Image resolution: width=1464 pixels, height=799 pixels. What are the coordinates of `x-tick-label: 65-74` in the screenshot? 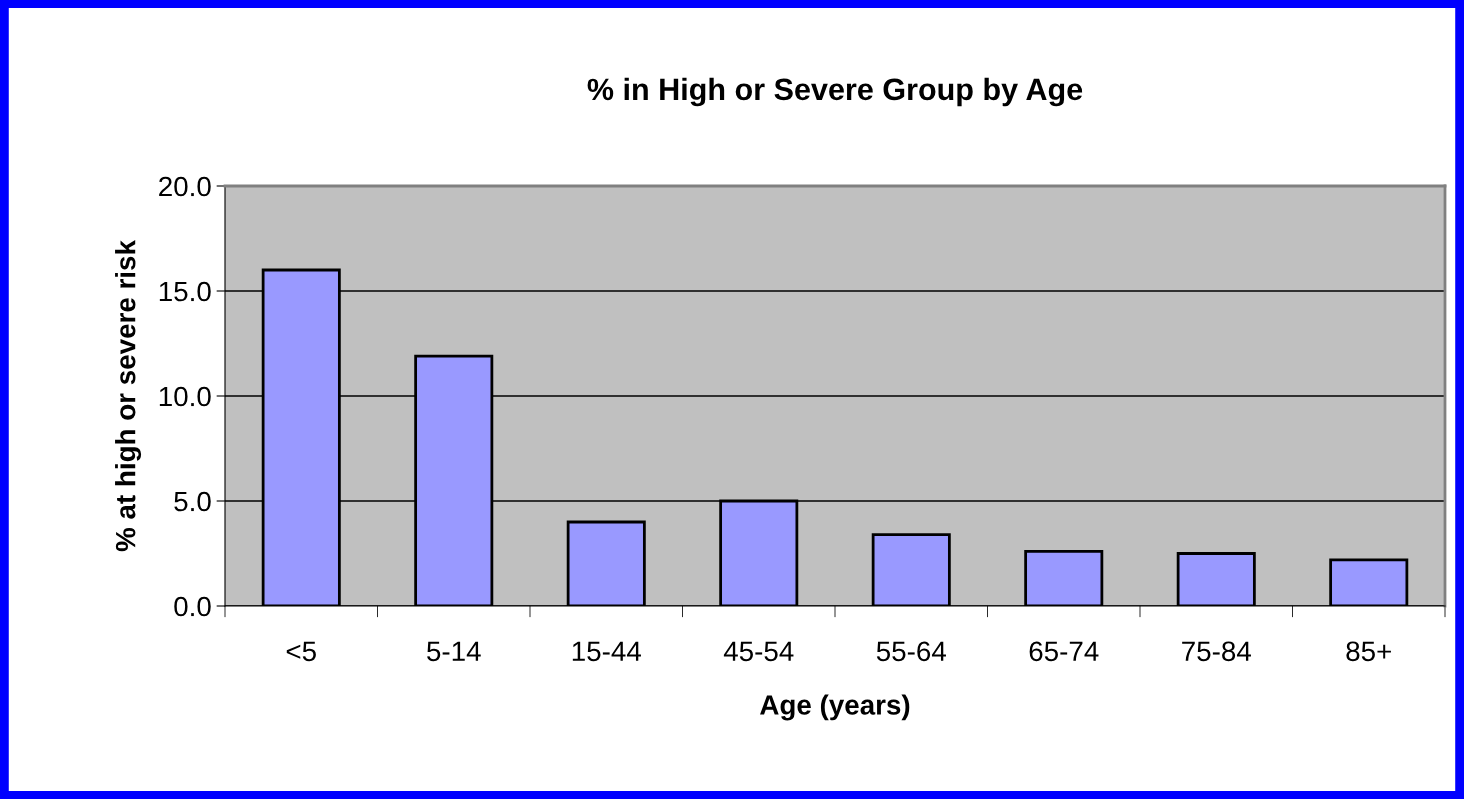 It's located at (1064, 651).